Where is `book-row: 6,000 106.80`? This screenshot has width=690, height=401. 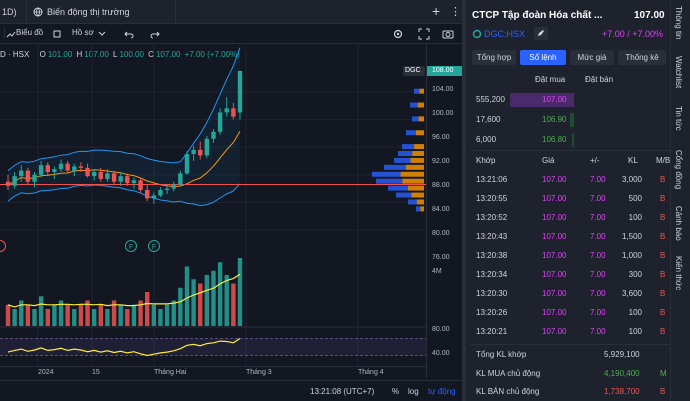
book-row: 6,000 106.80 is located at coordinates (570, 140).